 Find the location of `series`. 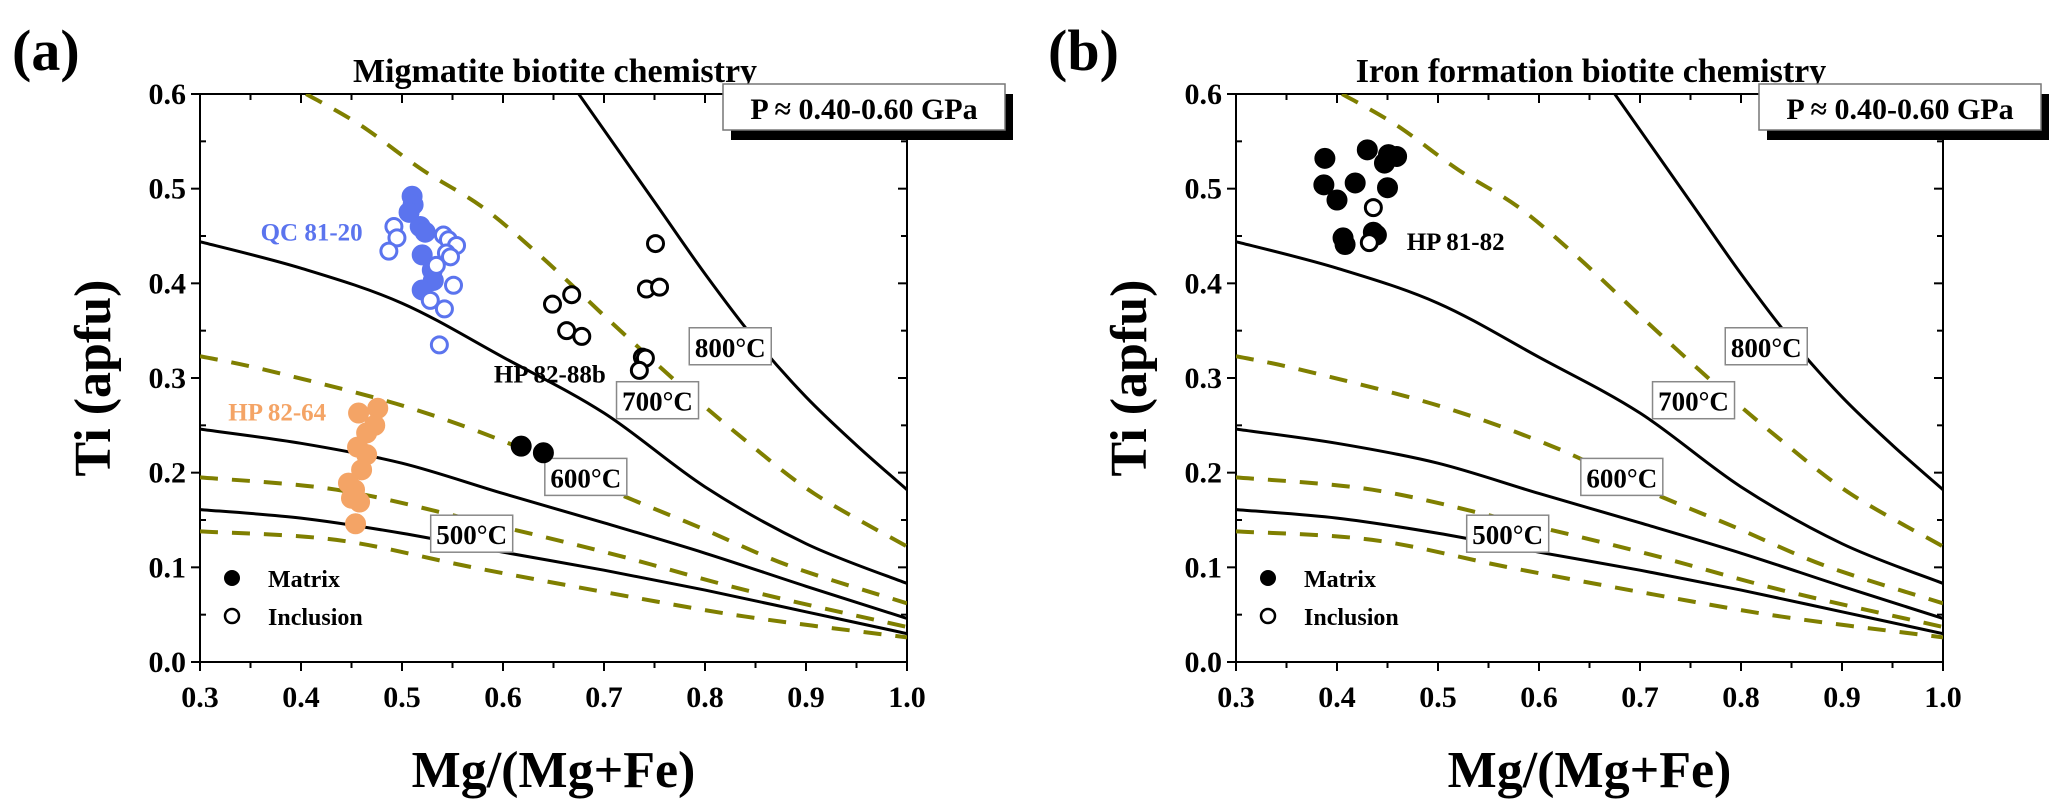

series is located at coordinates (503, 360).